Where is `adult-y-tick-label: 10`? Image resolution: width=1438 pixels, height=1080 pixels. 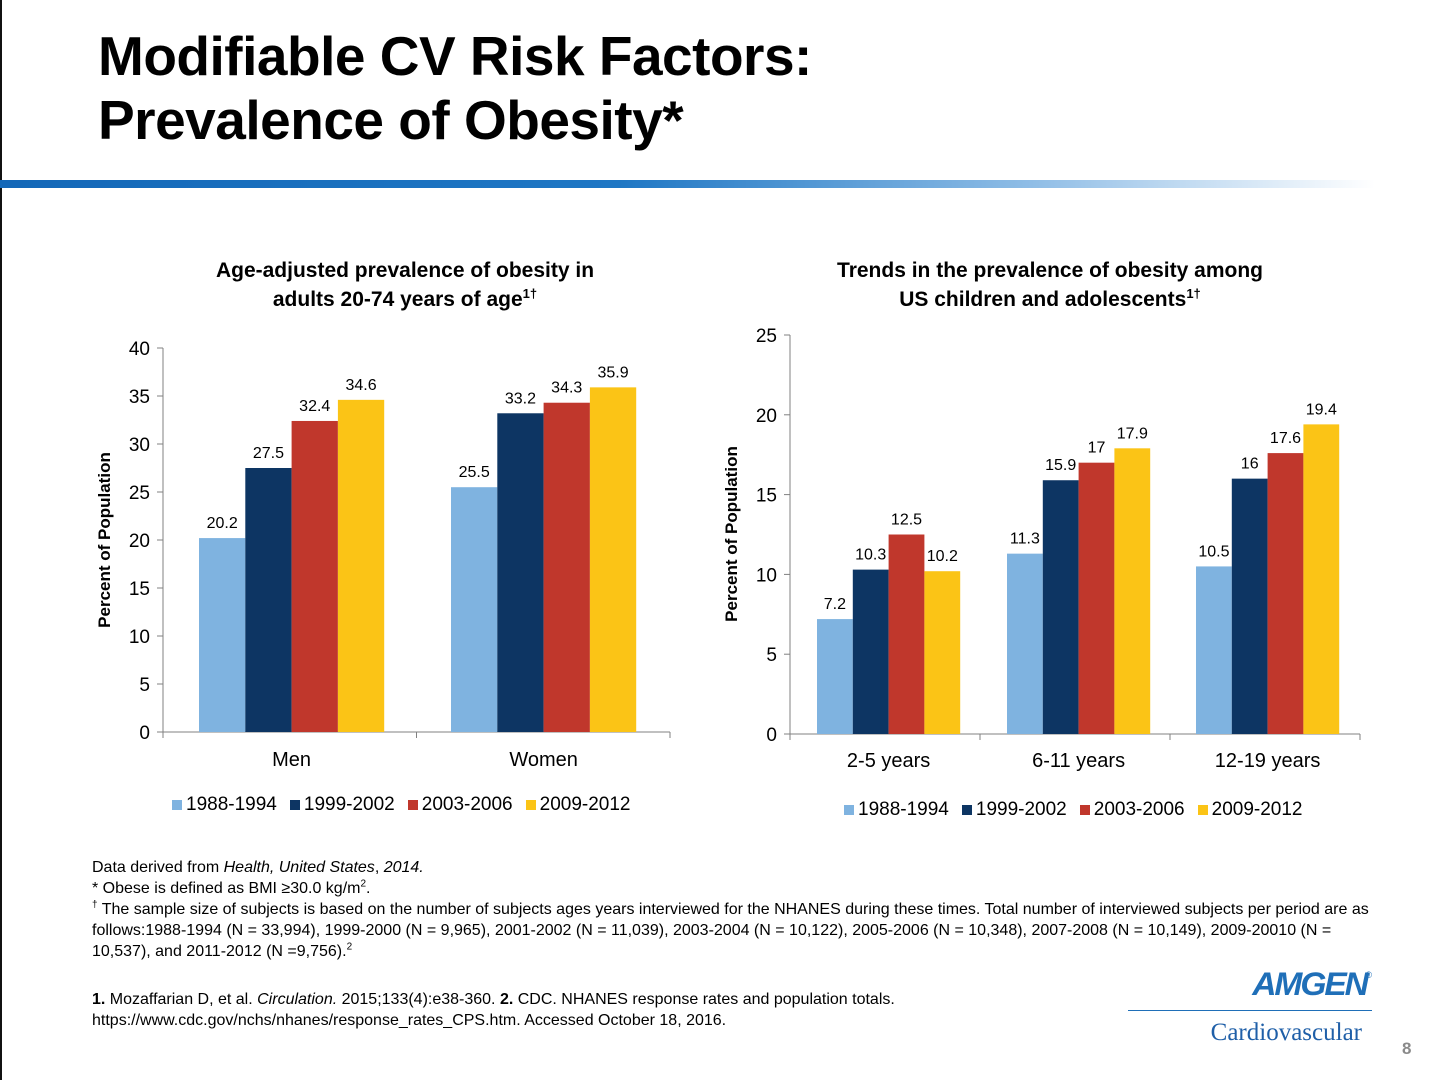 adult-y-tick-label: 10 is located at coordinates (139, 637).